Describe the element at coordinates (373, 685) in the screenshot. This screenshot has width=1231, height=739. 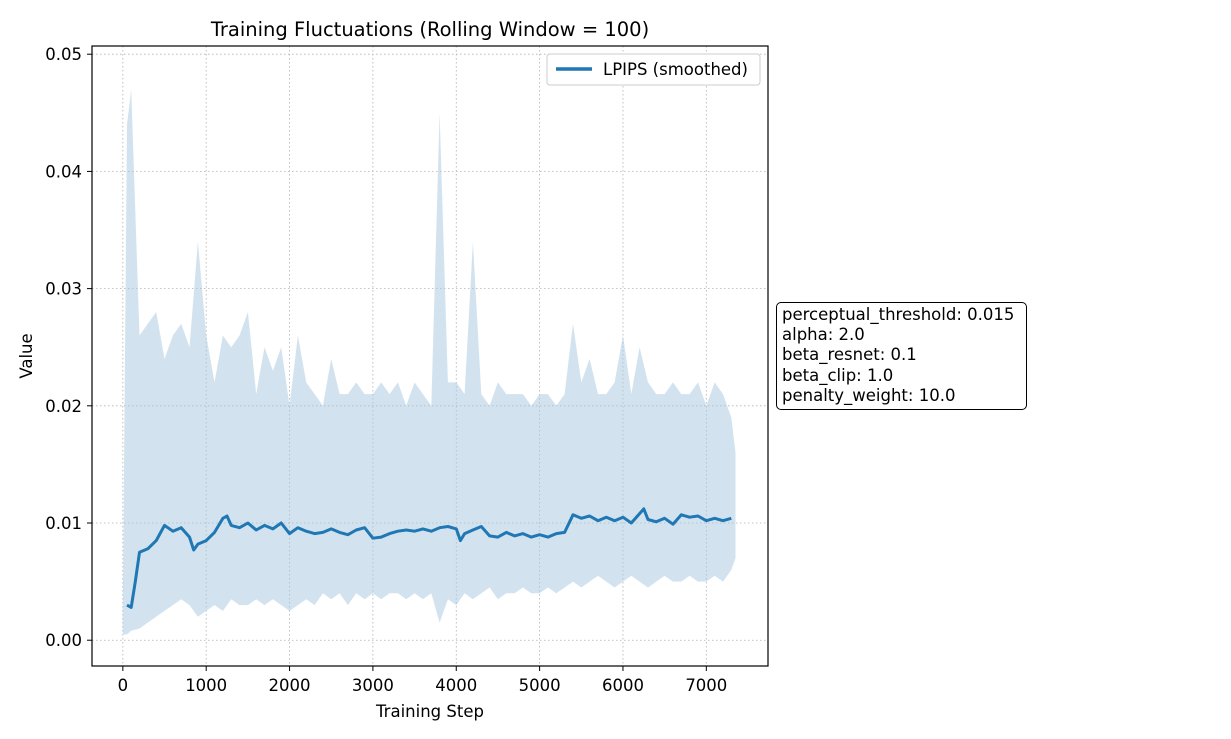
I see `x-tick-label: 3000` at that location.